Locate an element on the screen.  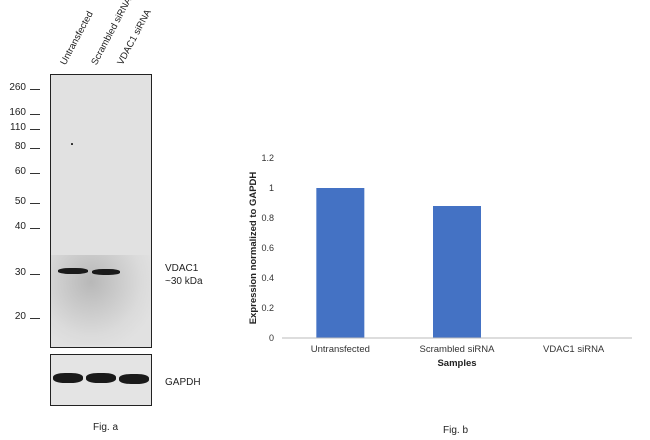
marker-110: 110 is located at coordinates (18, 127).